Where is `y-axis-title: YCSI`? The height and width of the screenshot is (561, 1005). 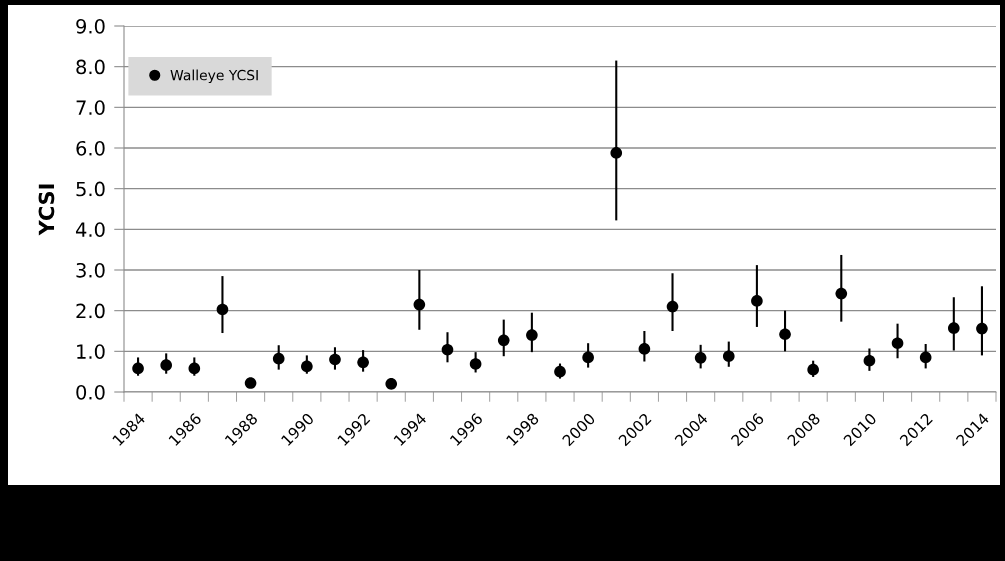
y-axis-title: YCSI is located at coordinates (46, 210).